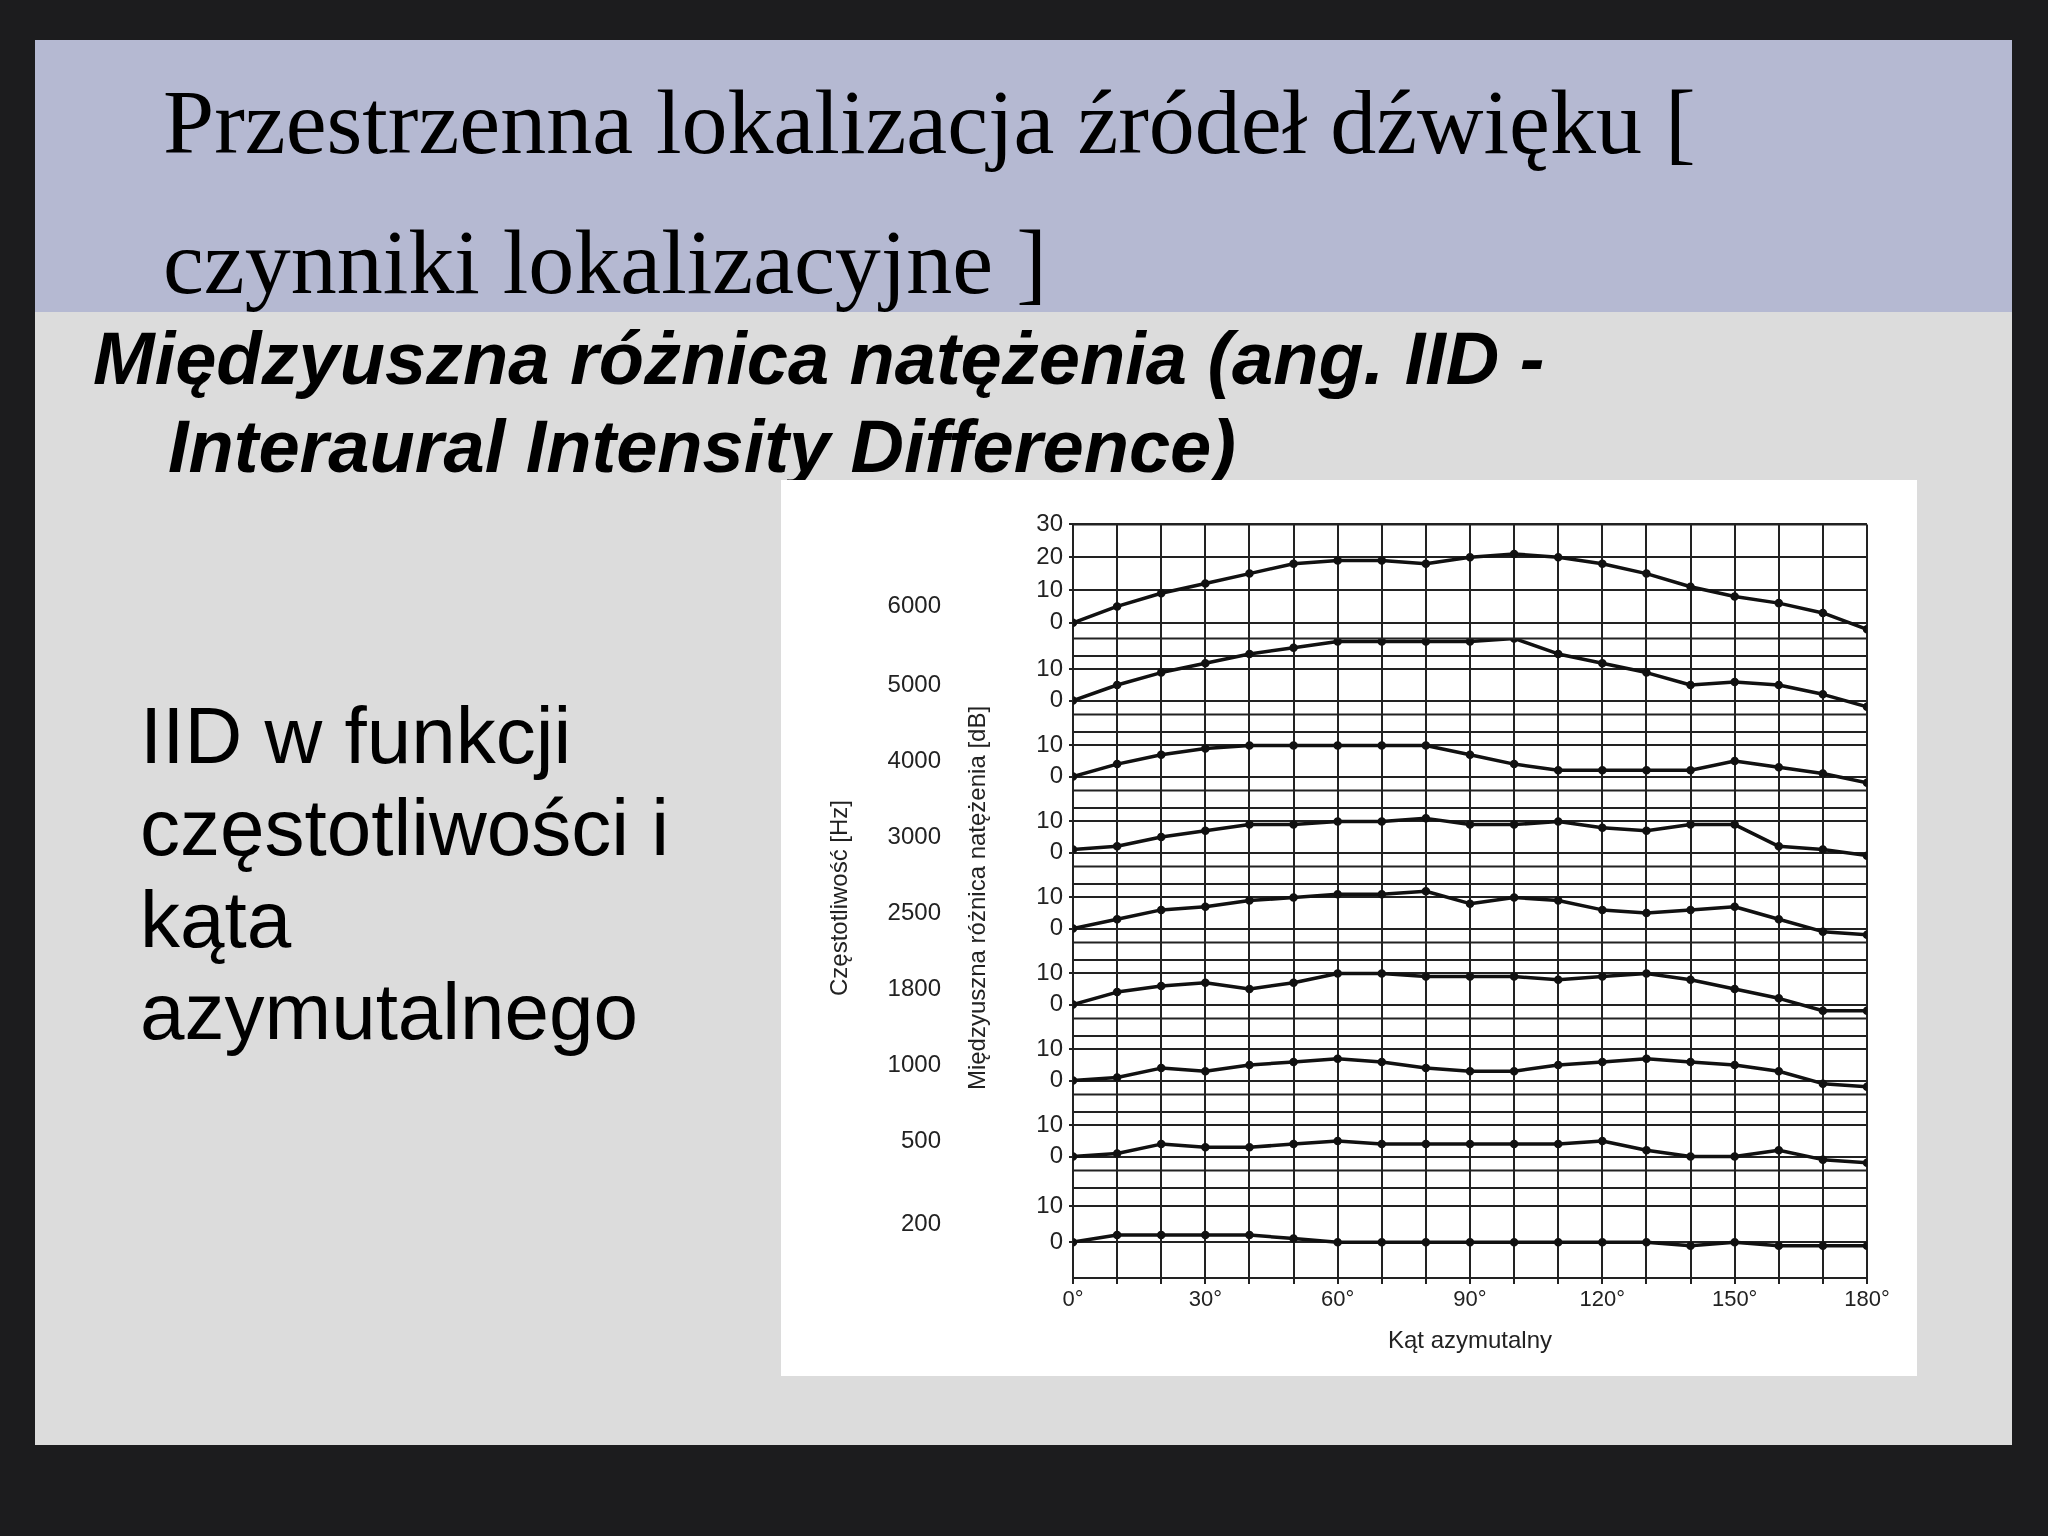 This screenshot has width=2048, height=1536. Describe the element at coordinates (1205, 1299) in the screenshot. I see `x-tick-label: 30°` at that location.